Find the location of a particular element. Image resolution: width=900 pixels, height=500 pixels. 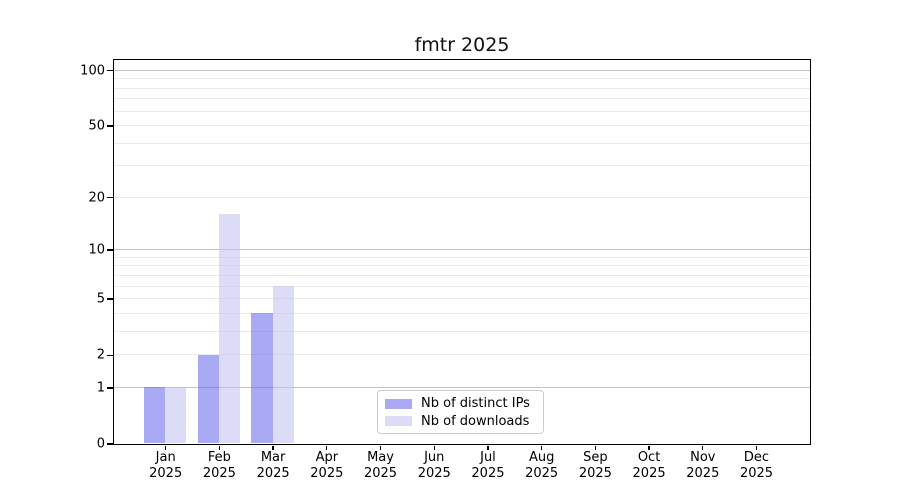

legend-swatch-downloads-icon is located at coordinates (398, 421).